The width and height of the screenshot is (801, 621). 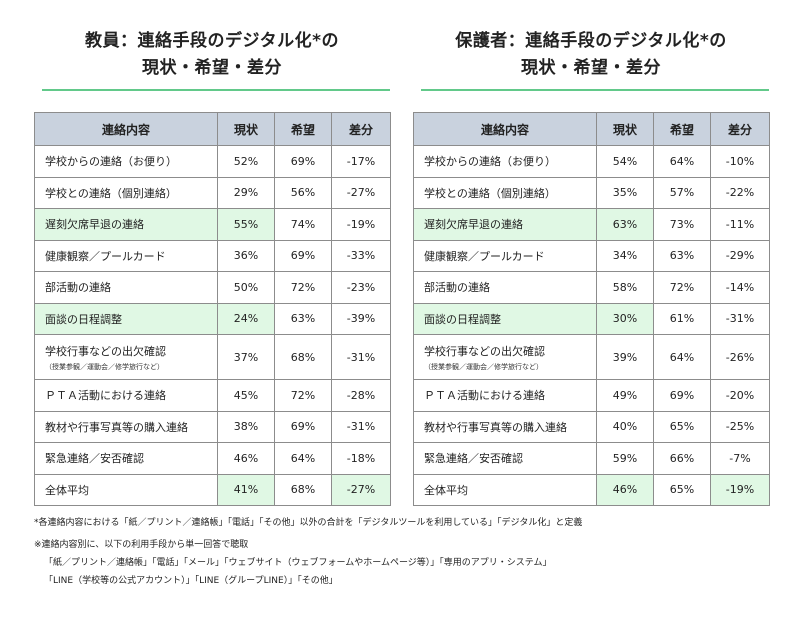 What do you see at coordinates (126, 318) in the screenshot?
I see `row-label: 面談の日程調整` at bounding box center [126, 318].